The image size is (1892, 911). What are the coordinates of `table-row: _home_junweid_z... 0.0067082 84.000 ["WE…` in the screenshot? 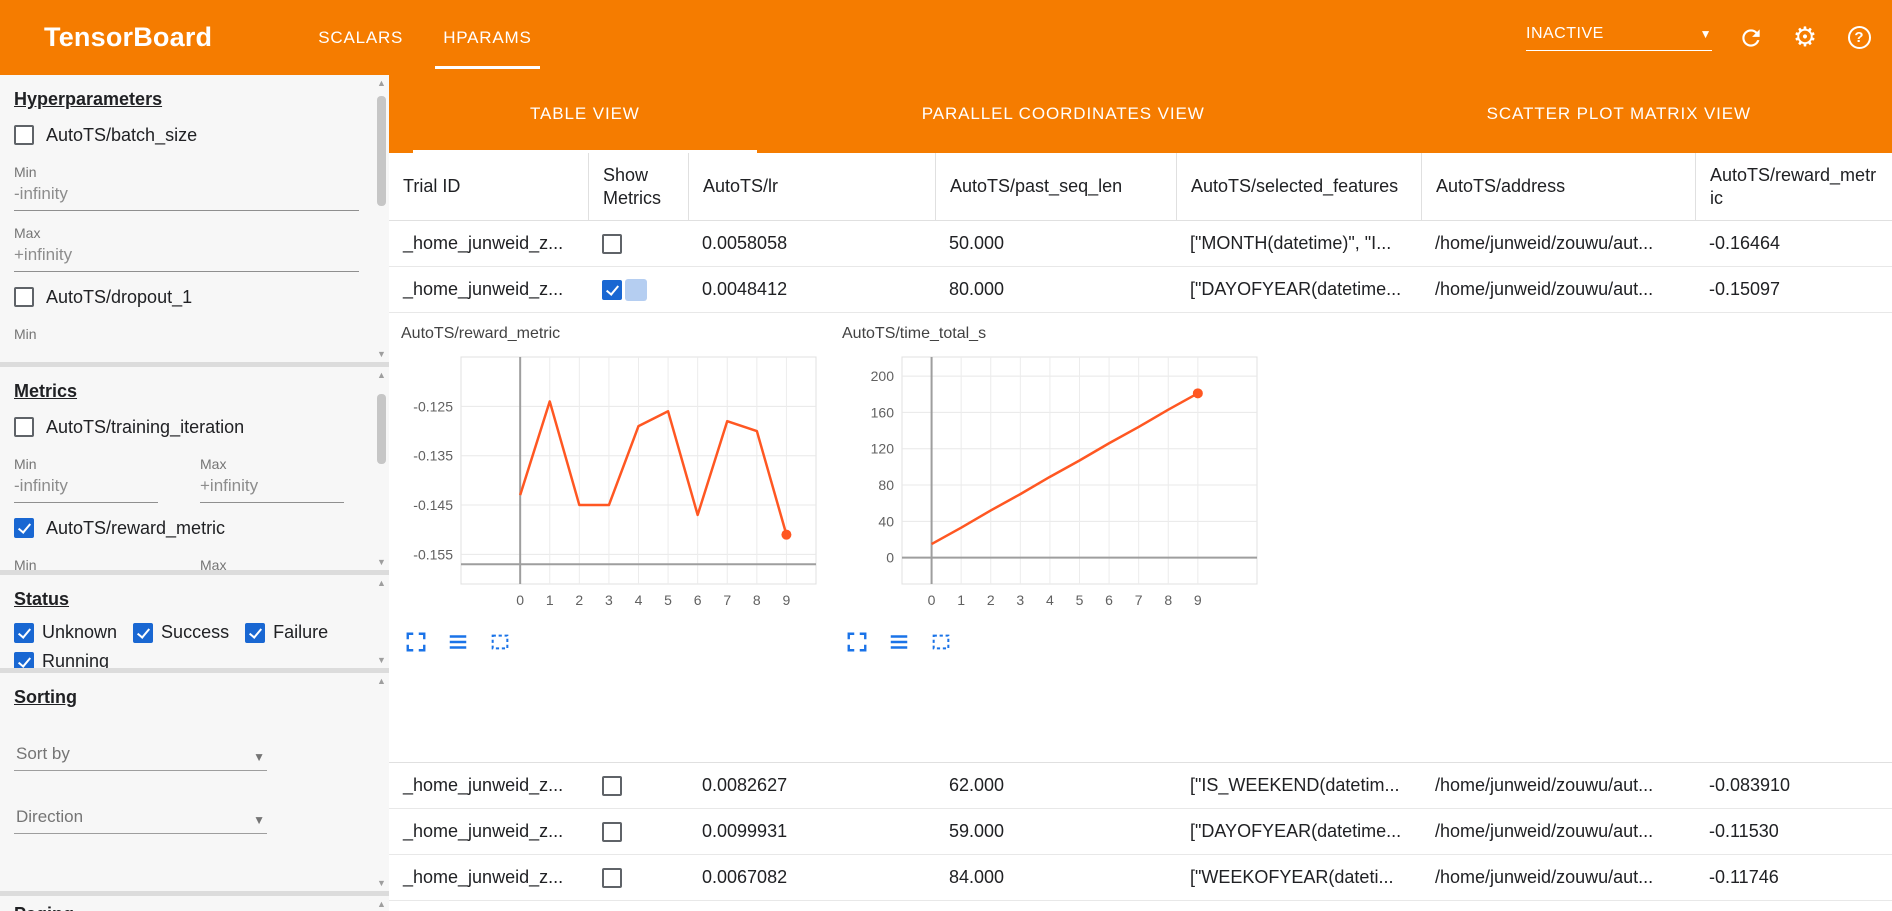 It's located at (1140, 878).